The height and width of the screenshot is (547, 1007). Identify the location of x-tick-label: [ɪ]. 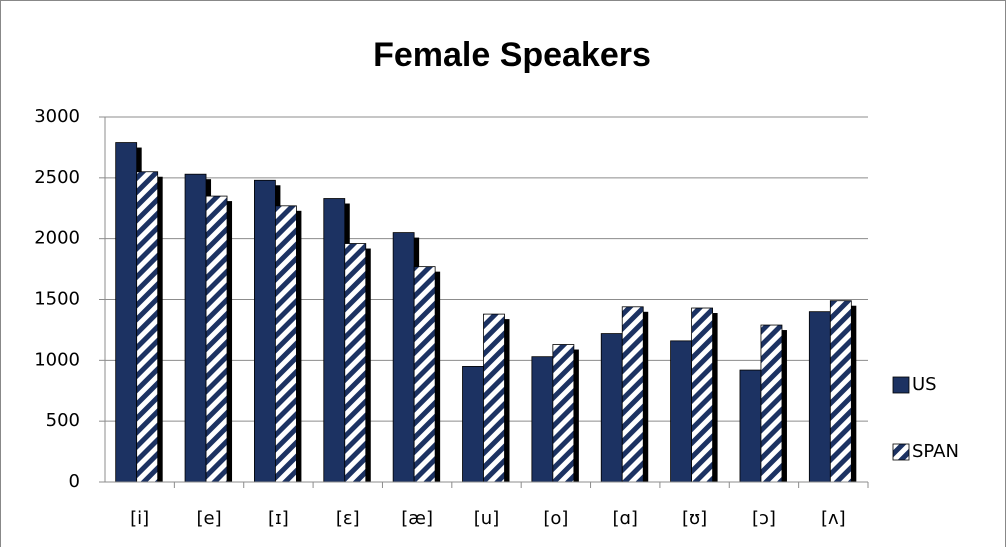
(278, 518).